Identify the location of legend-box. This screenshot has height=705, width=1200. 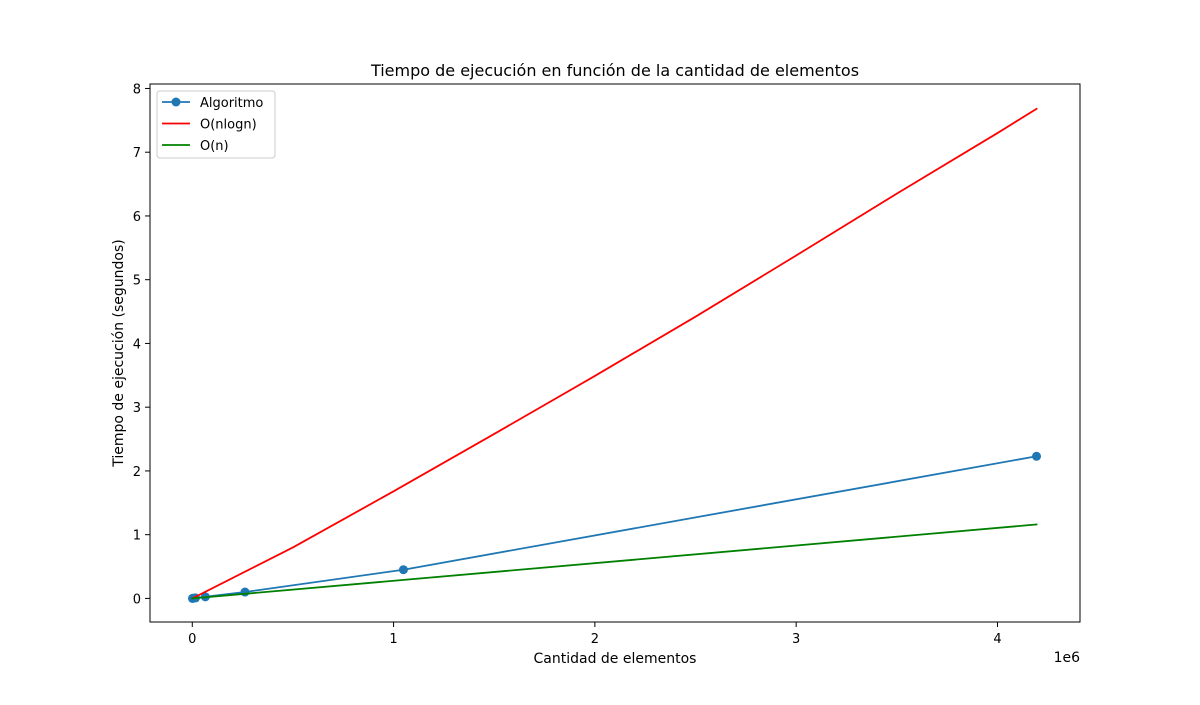
(216, 124).